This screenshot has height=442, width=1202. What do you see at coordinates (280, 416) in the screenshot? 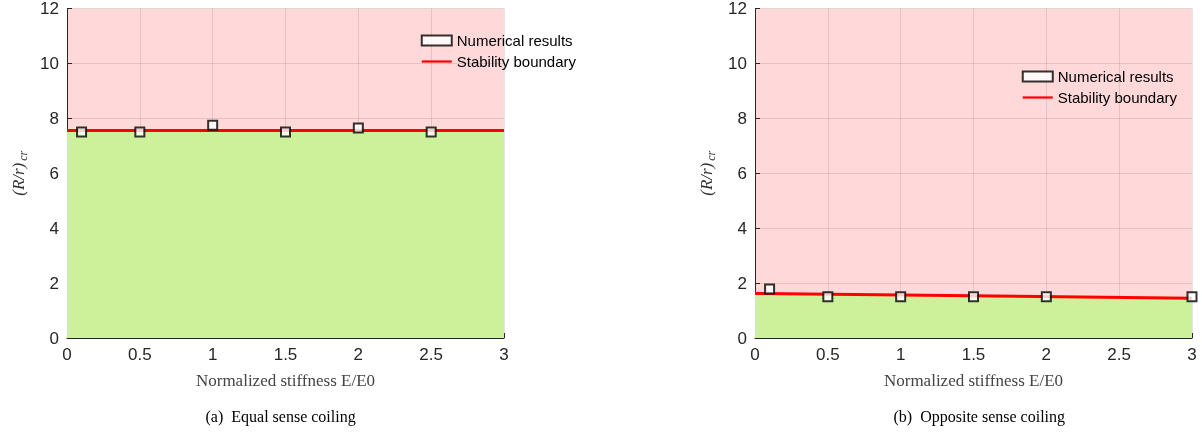
I see `text: (a) Equal sense coiling` at bounding box center [280, 416].